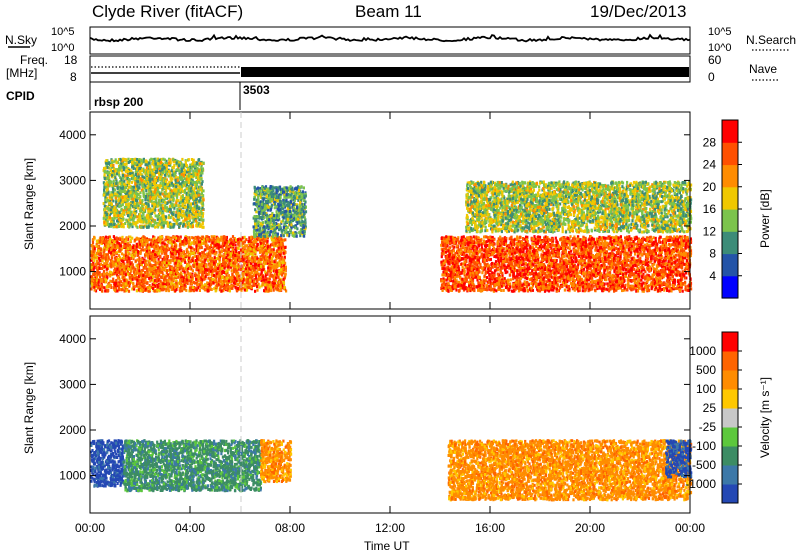 This screenshot has width=800, height=554. I want to click on freq-tick-bottom: 8, so click(73, 77).